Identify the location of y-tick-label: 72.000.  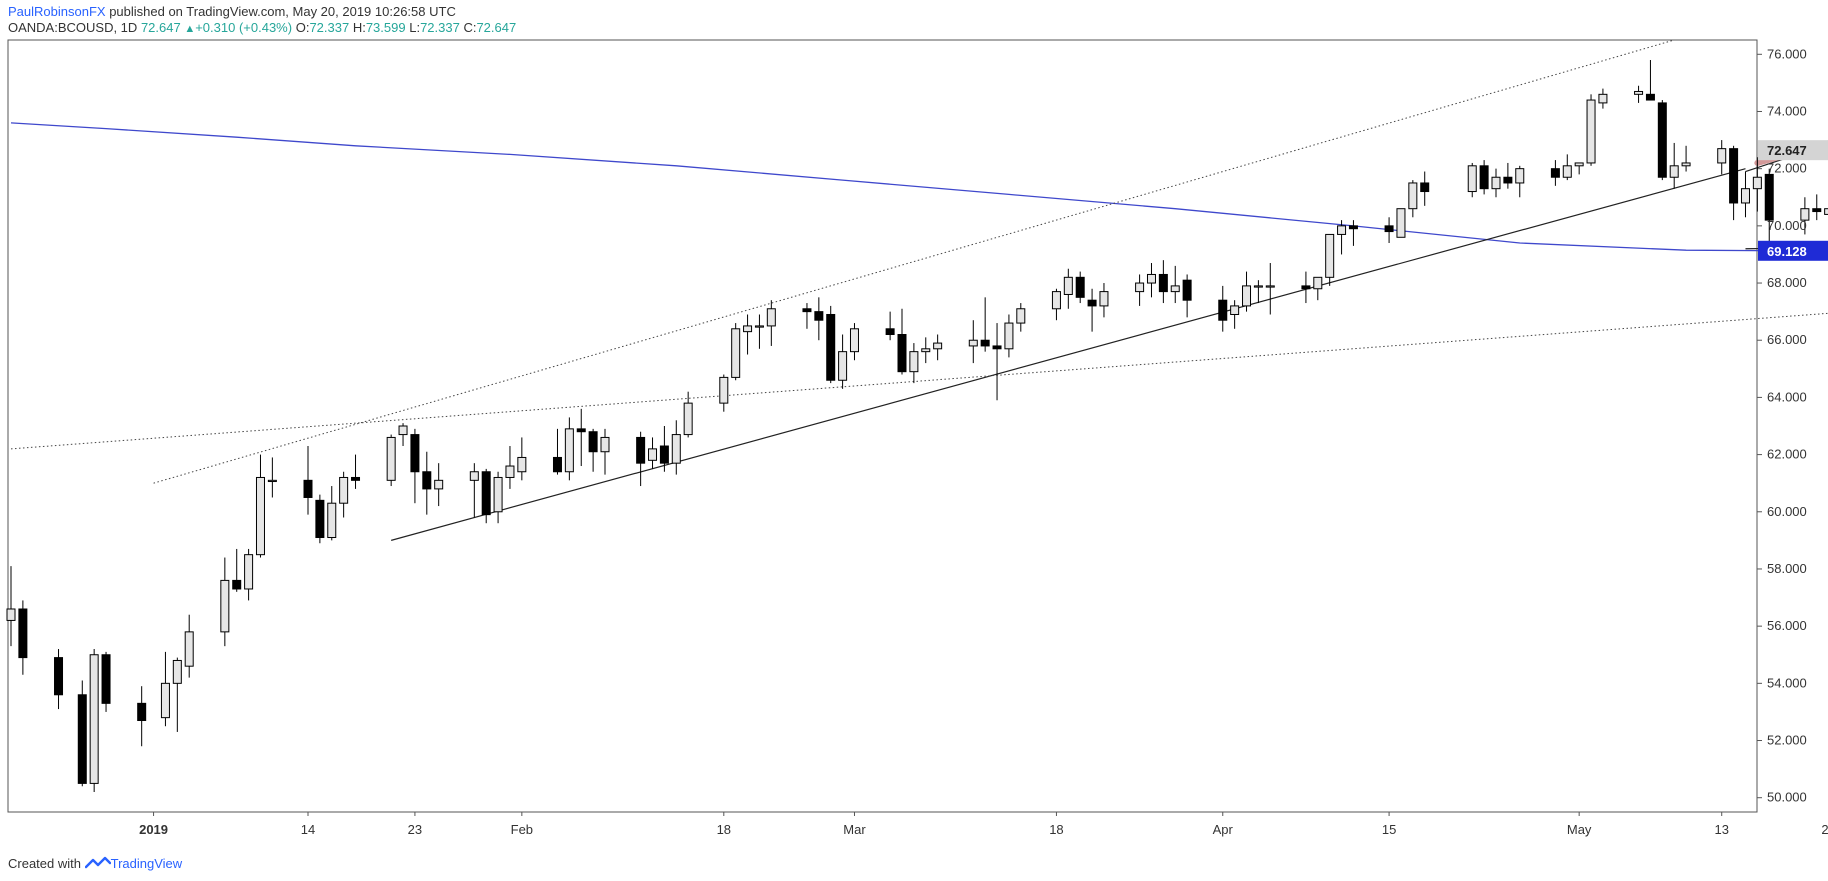
(1787, 168).